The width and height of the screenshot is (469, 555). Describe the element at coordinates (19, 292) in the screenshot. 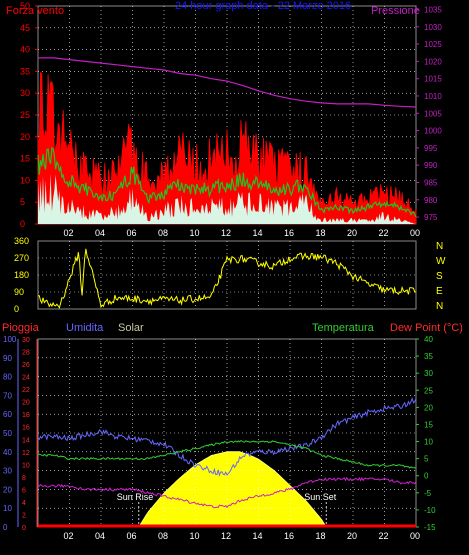

I see `direction-y-tick: 90` at that location.